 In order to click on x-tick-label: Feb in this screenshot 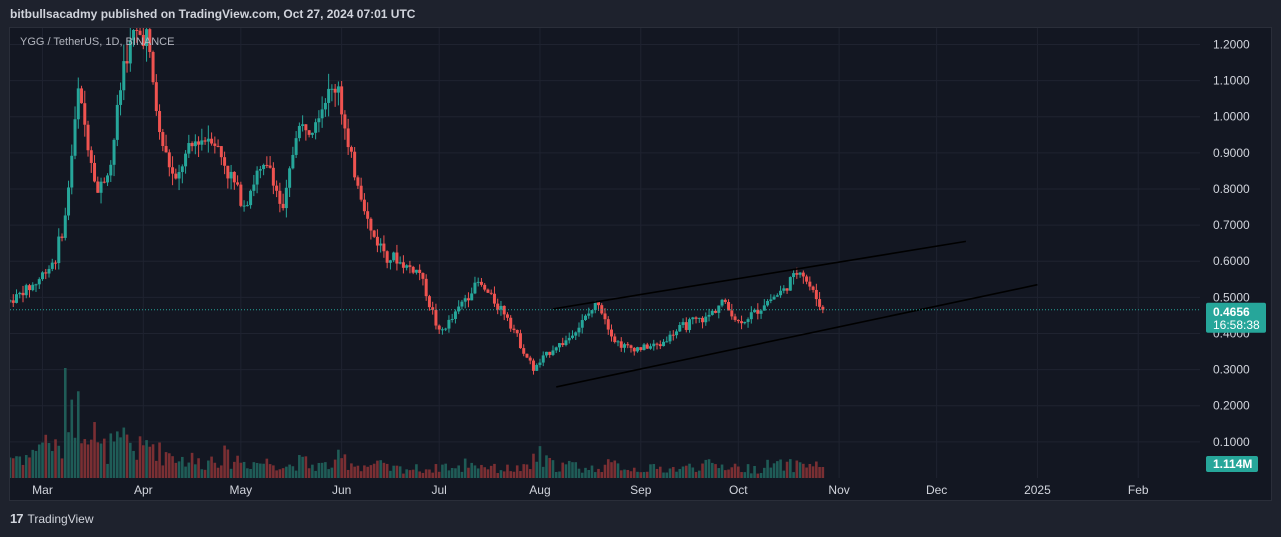, I will do `click(1138, 490)`.